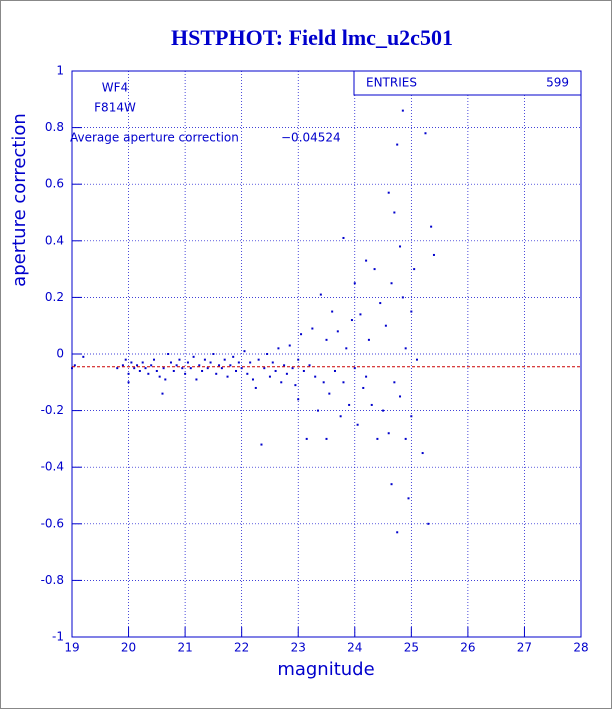  I want to click on x-axis-title: magnitude, so click(325, 669).